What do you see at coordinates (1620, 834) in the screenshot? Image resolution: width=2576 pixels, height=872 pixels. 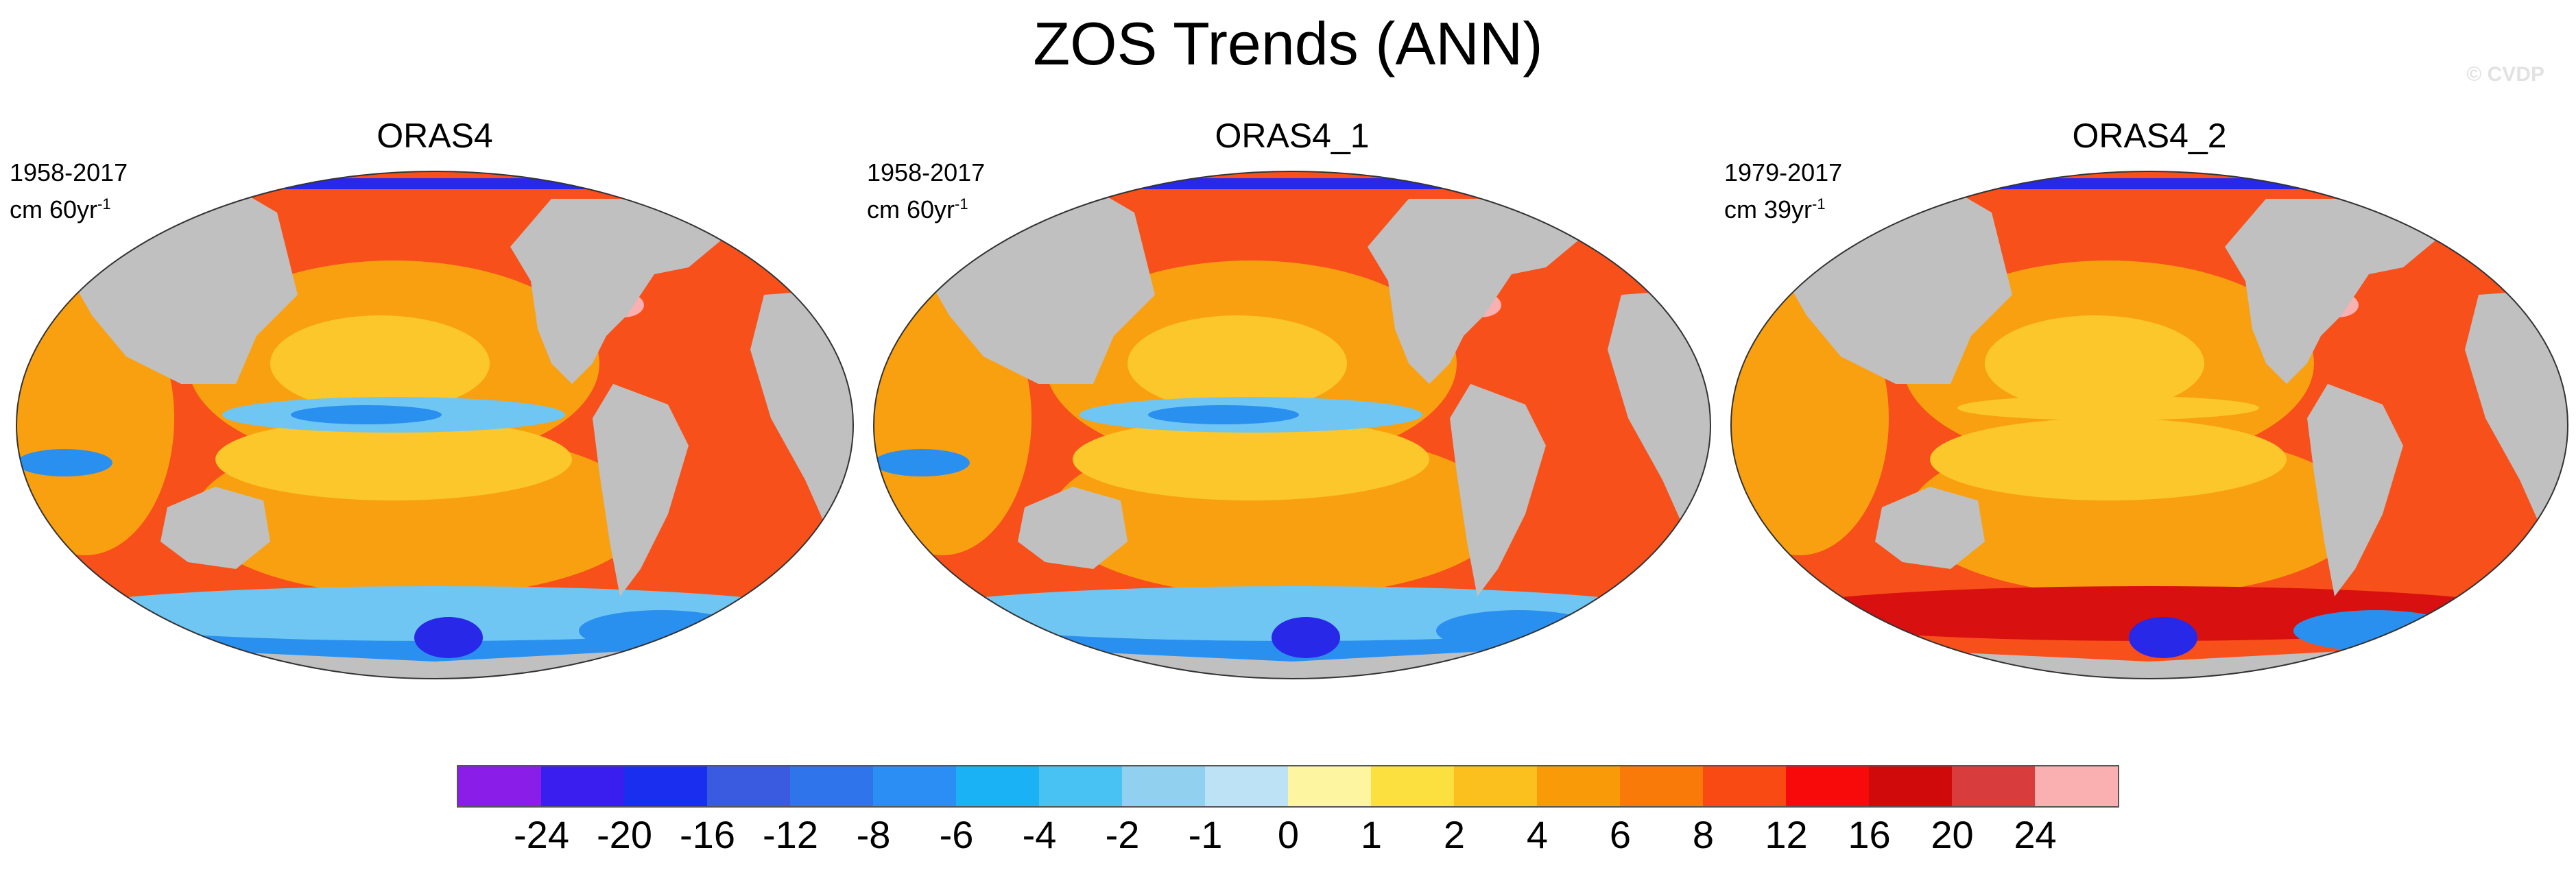 I see `colorbar-tick-label: 6` at bounding box center [1620, 834].